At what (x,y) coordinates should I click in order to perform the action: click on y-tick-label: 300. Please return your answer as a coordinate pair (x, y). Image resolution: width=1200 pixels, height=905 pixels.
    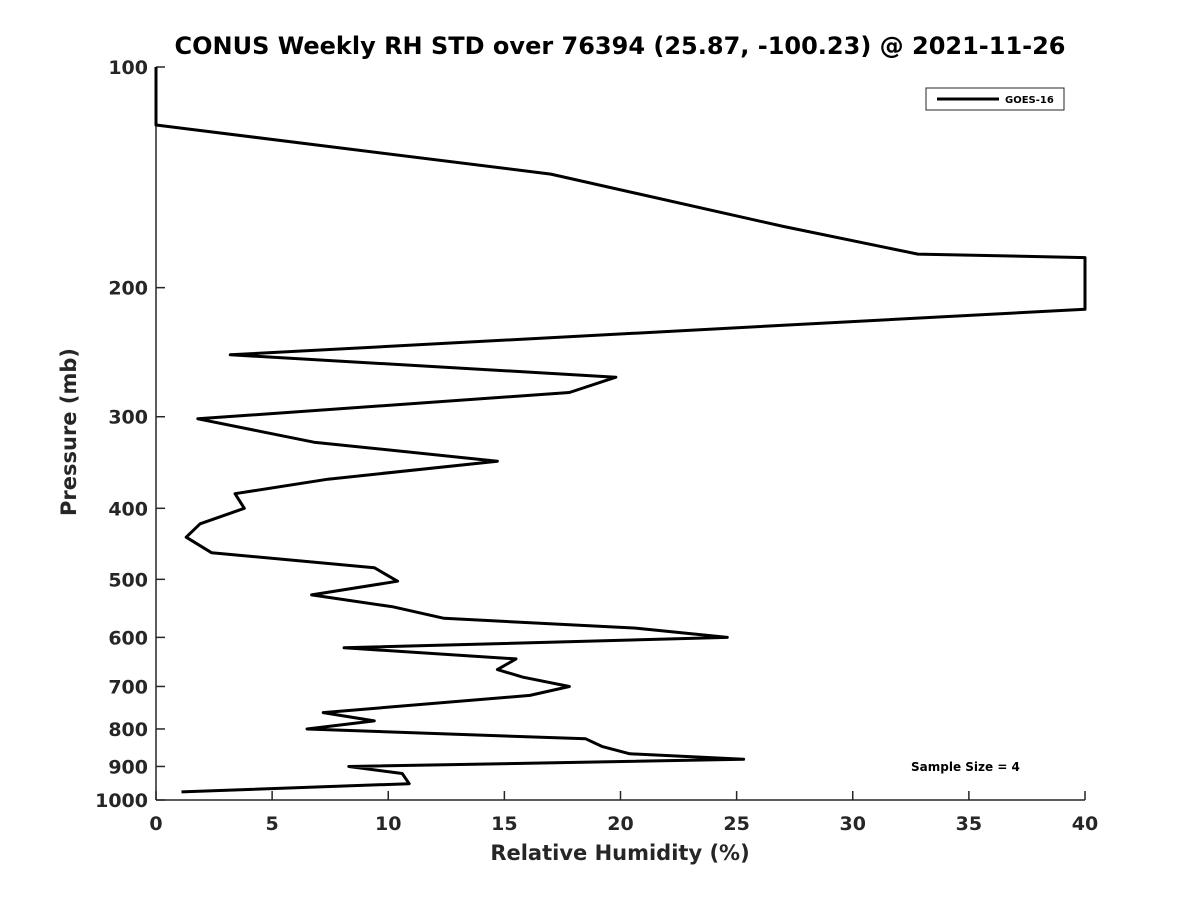
    Looking at the image, I should click on (128, 418).